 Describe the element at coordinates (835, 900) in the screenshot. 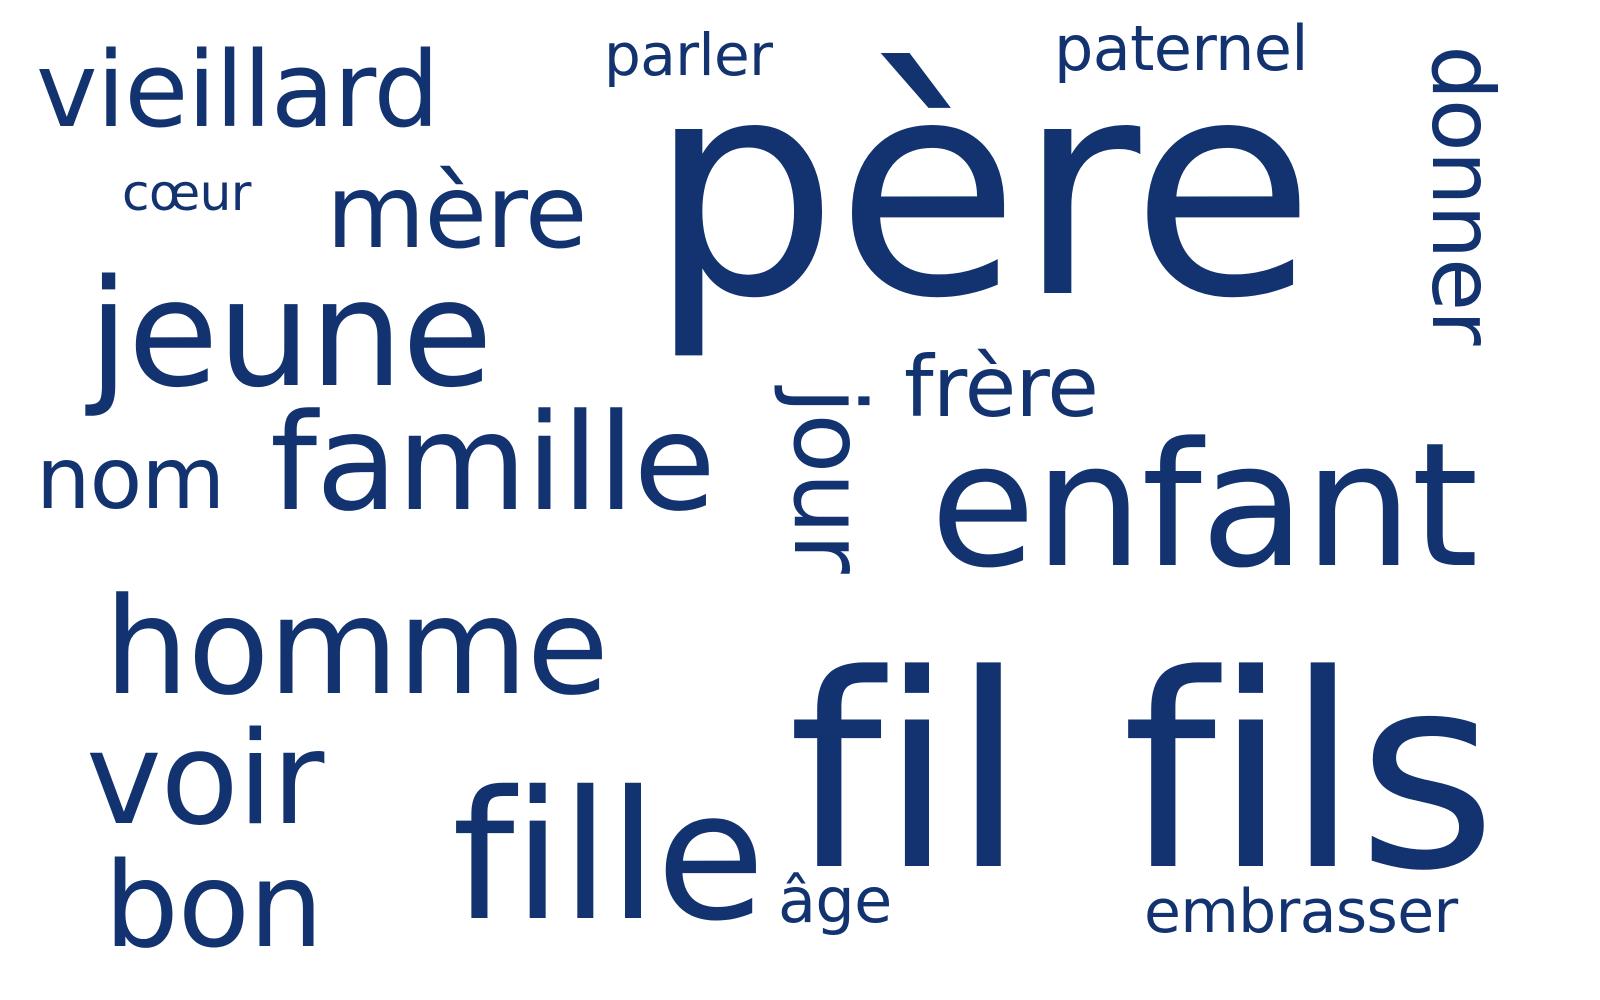

I see `word-age: âge` at that location.